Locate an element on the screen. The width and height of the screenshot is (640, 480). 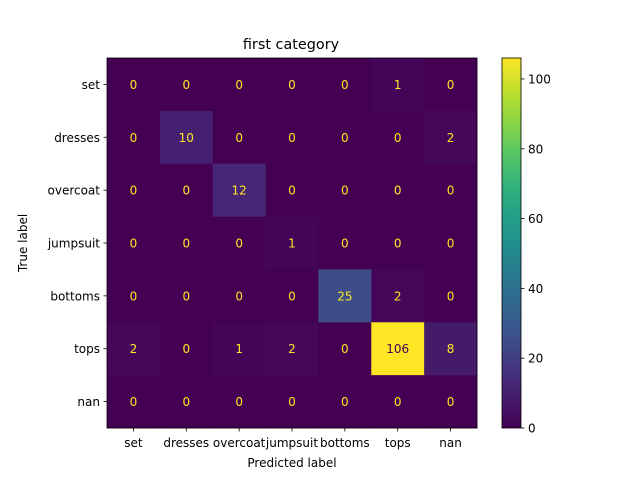
x-axis-ticks: set dresses overcoat jumpsuit bottoms tops nan is located at coordinates (293, 439).